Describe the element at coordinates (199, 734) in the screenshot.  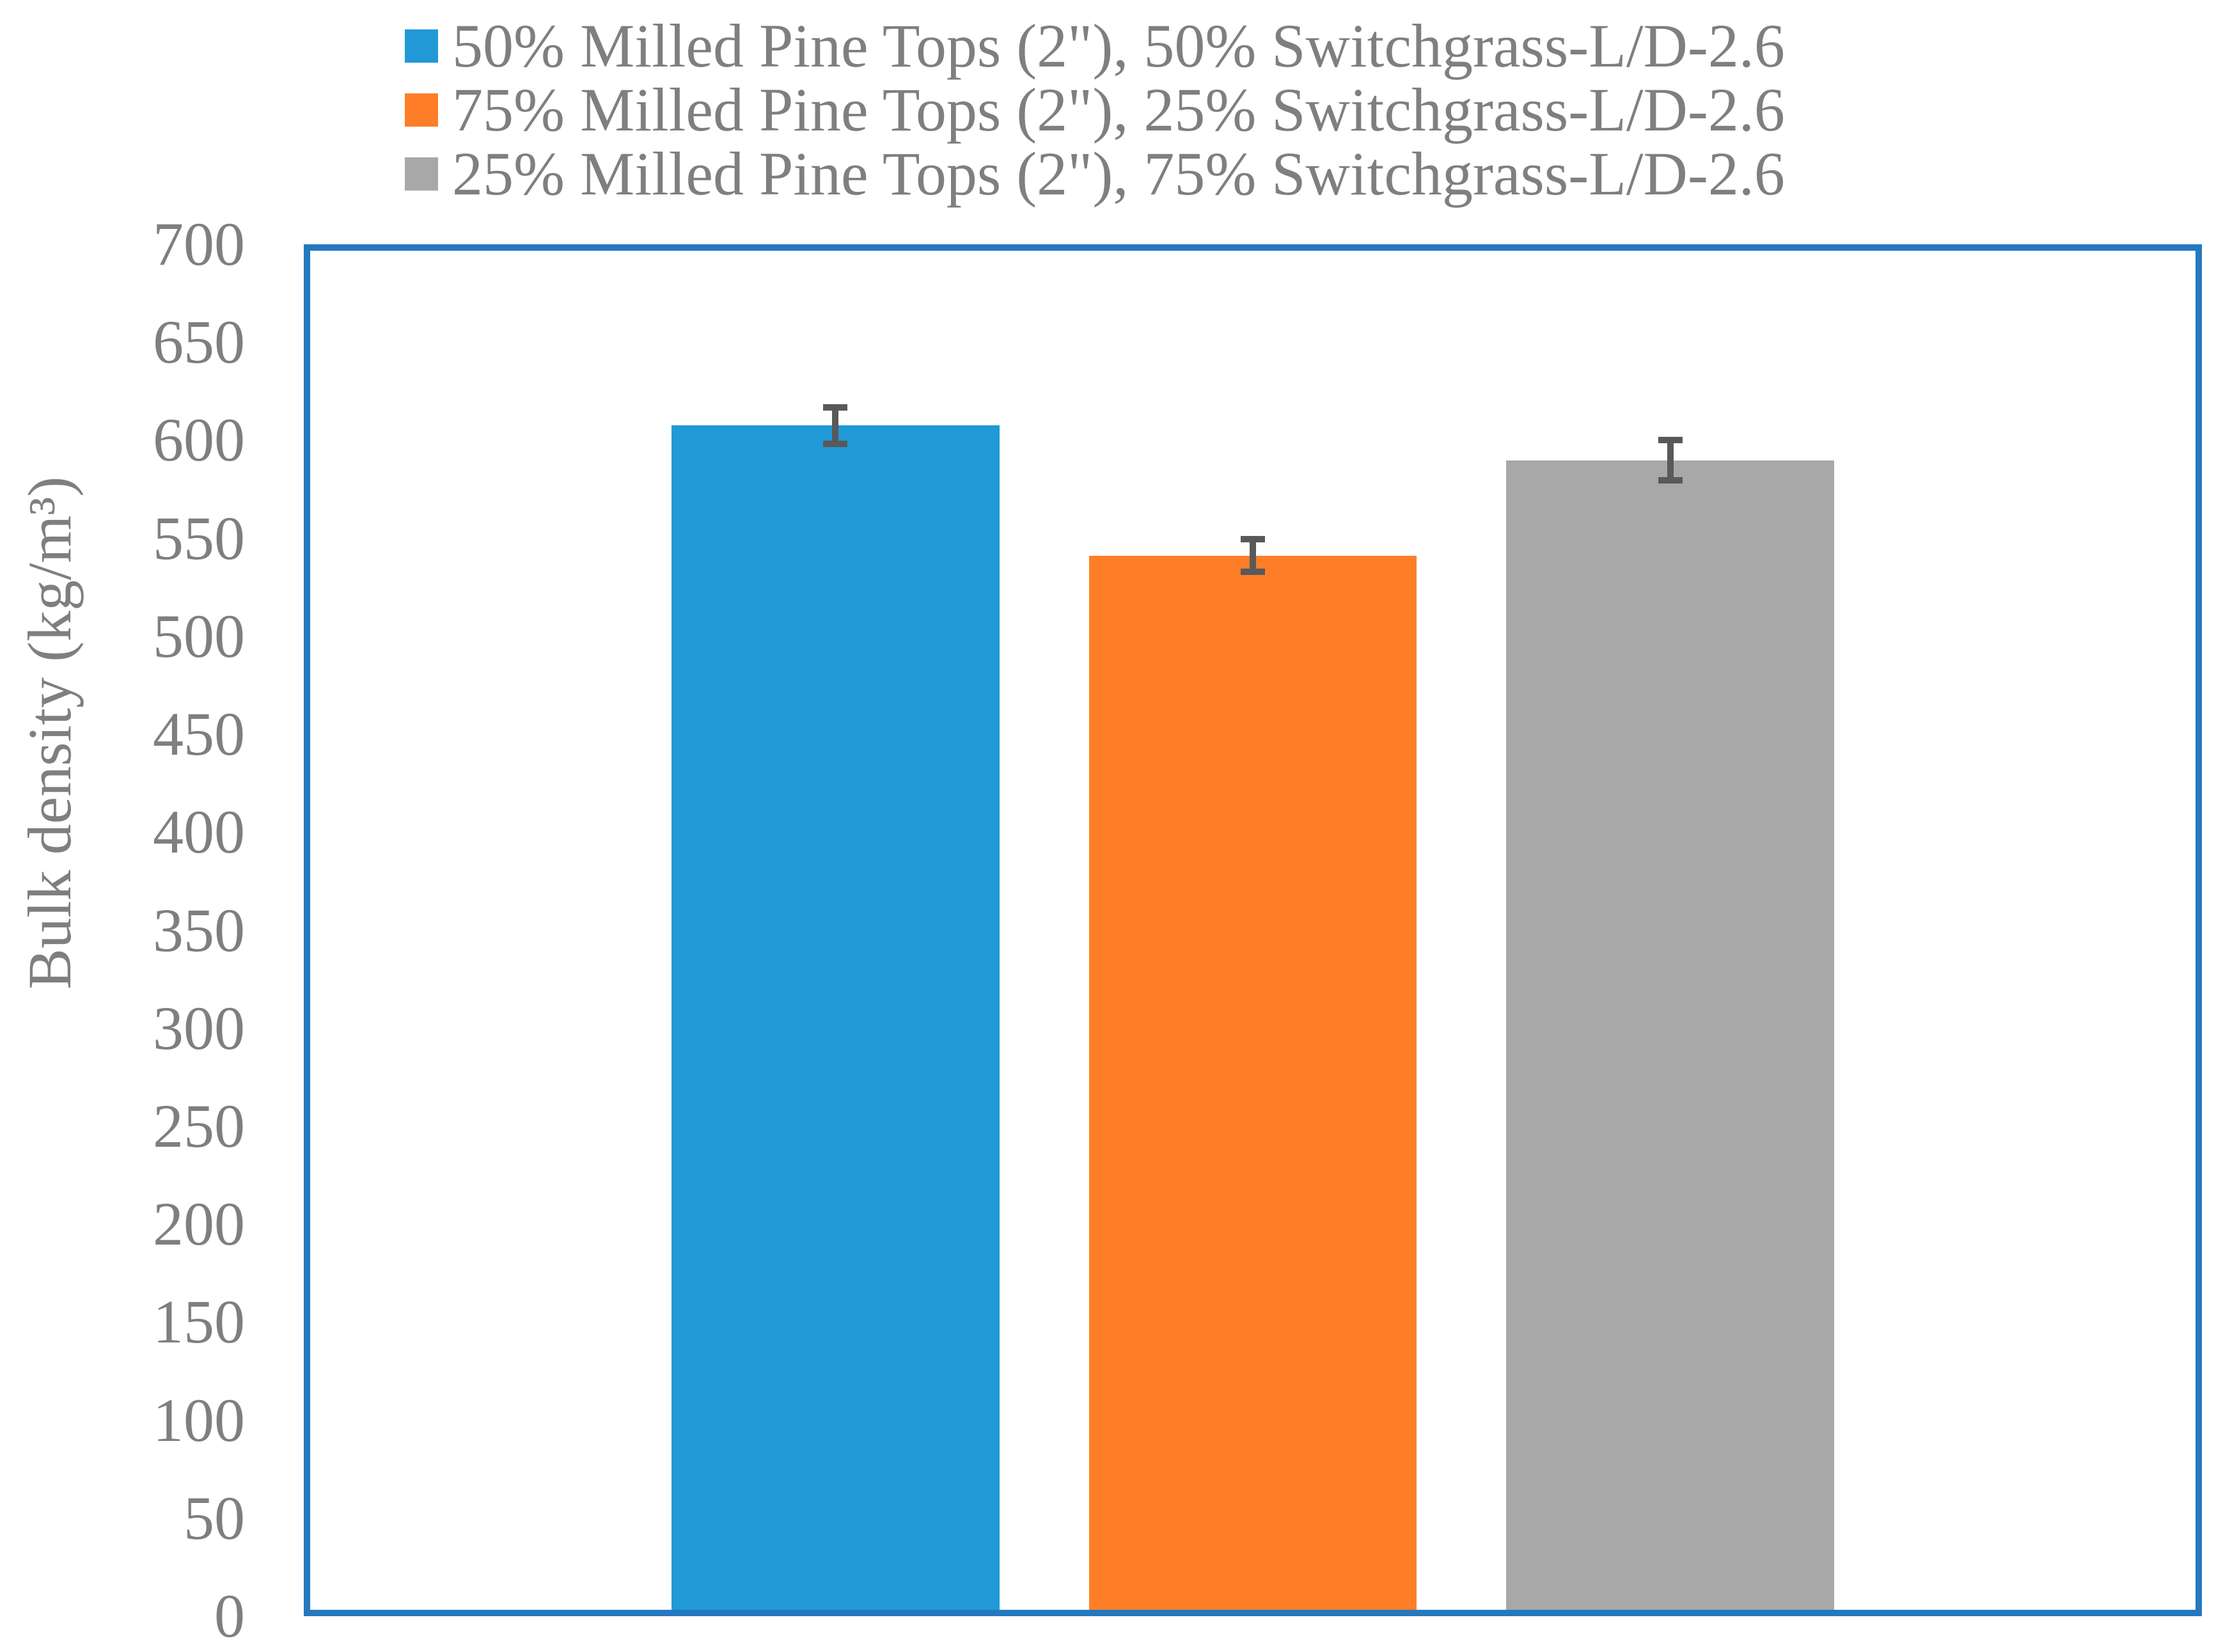
I see `y-tick-label: 450` at that location.